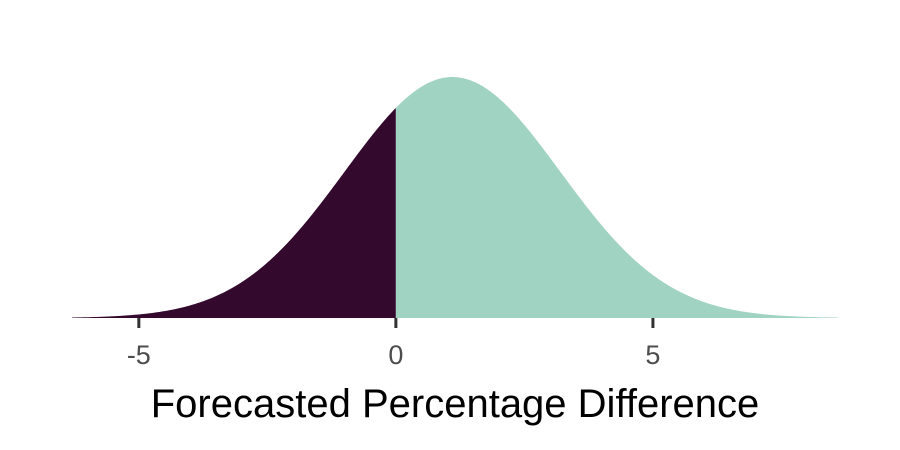  What do you see at coordinates (395, 355) in the screenshot?
I see `x-tick-label: 0` at bounding box center [395, 355].